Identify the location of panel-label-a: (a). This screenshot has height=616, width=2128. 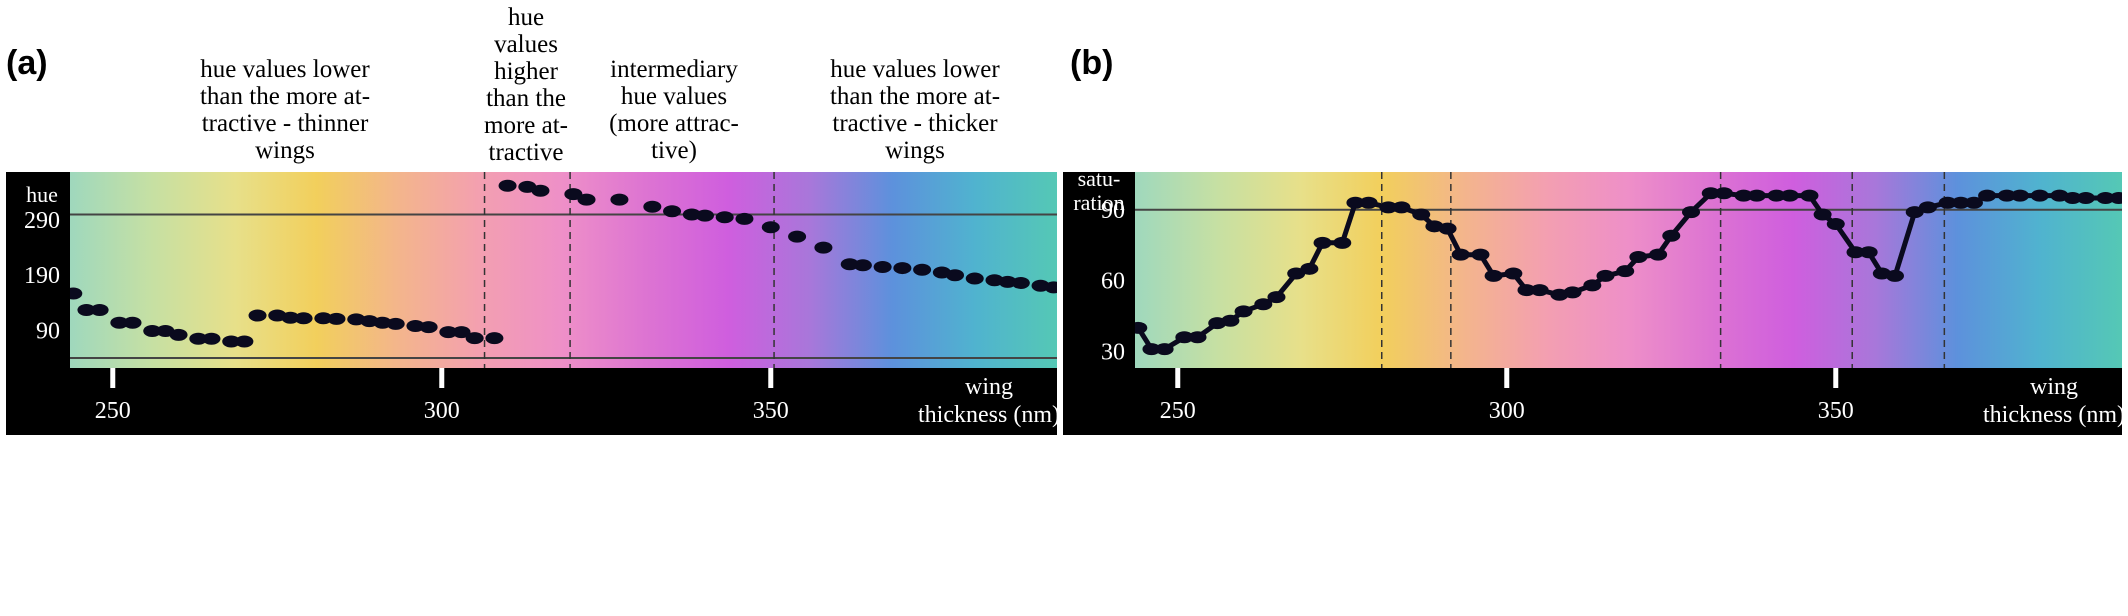
(27, 63).